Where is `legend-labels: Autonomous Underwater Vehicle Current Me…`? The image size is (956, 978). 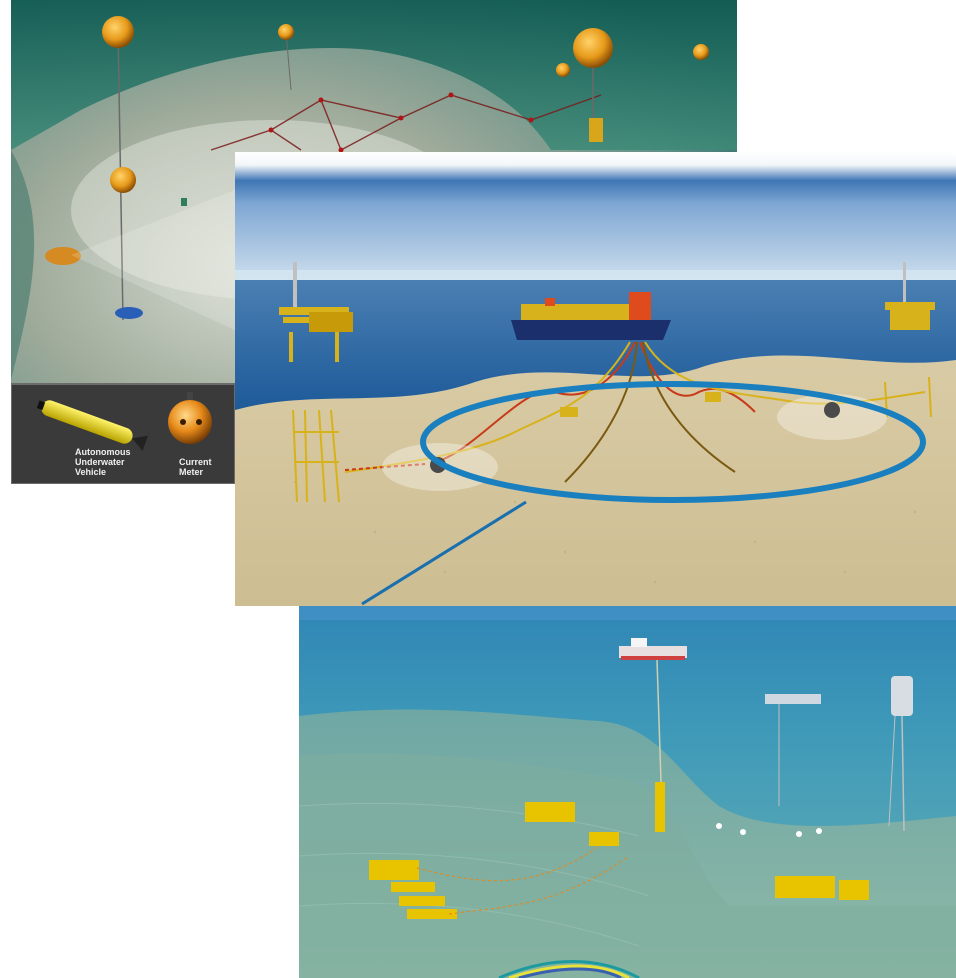 legend-labels: Autonomous Underwater Vehicle Current Me… is located at coordinates (143, 462).